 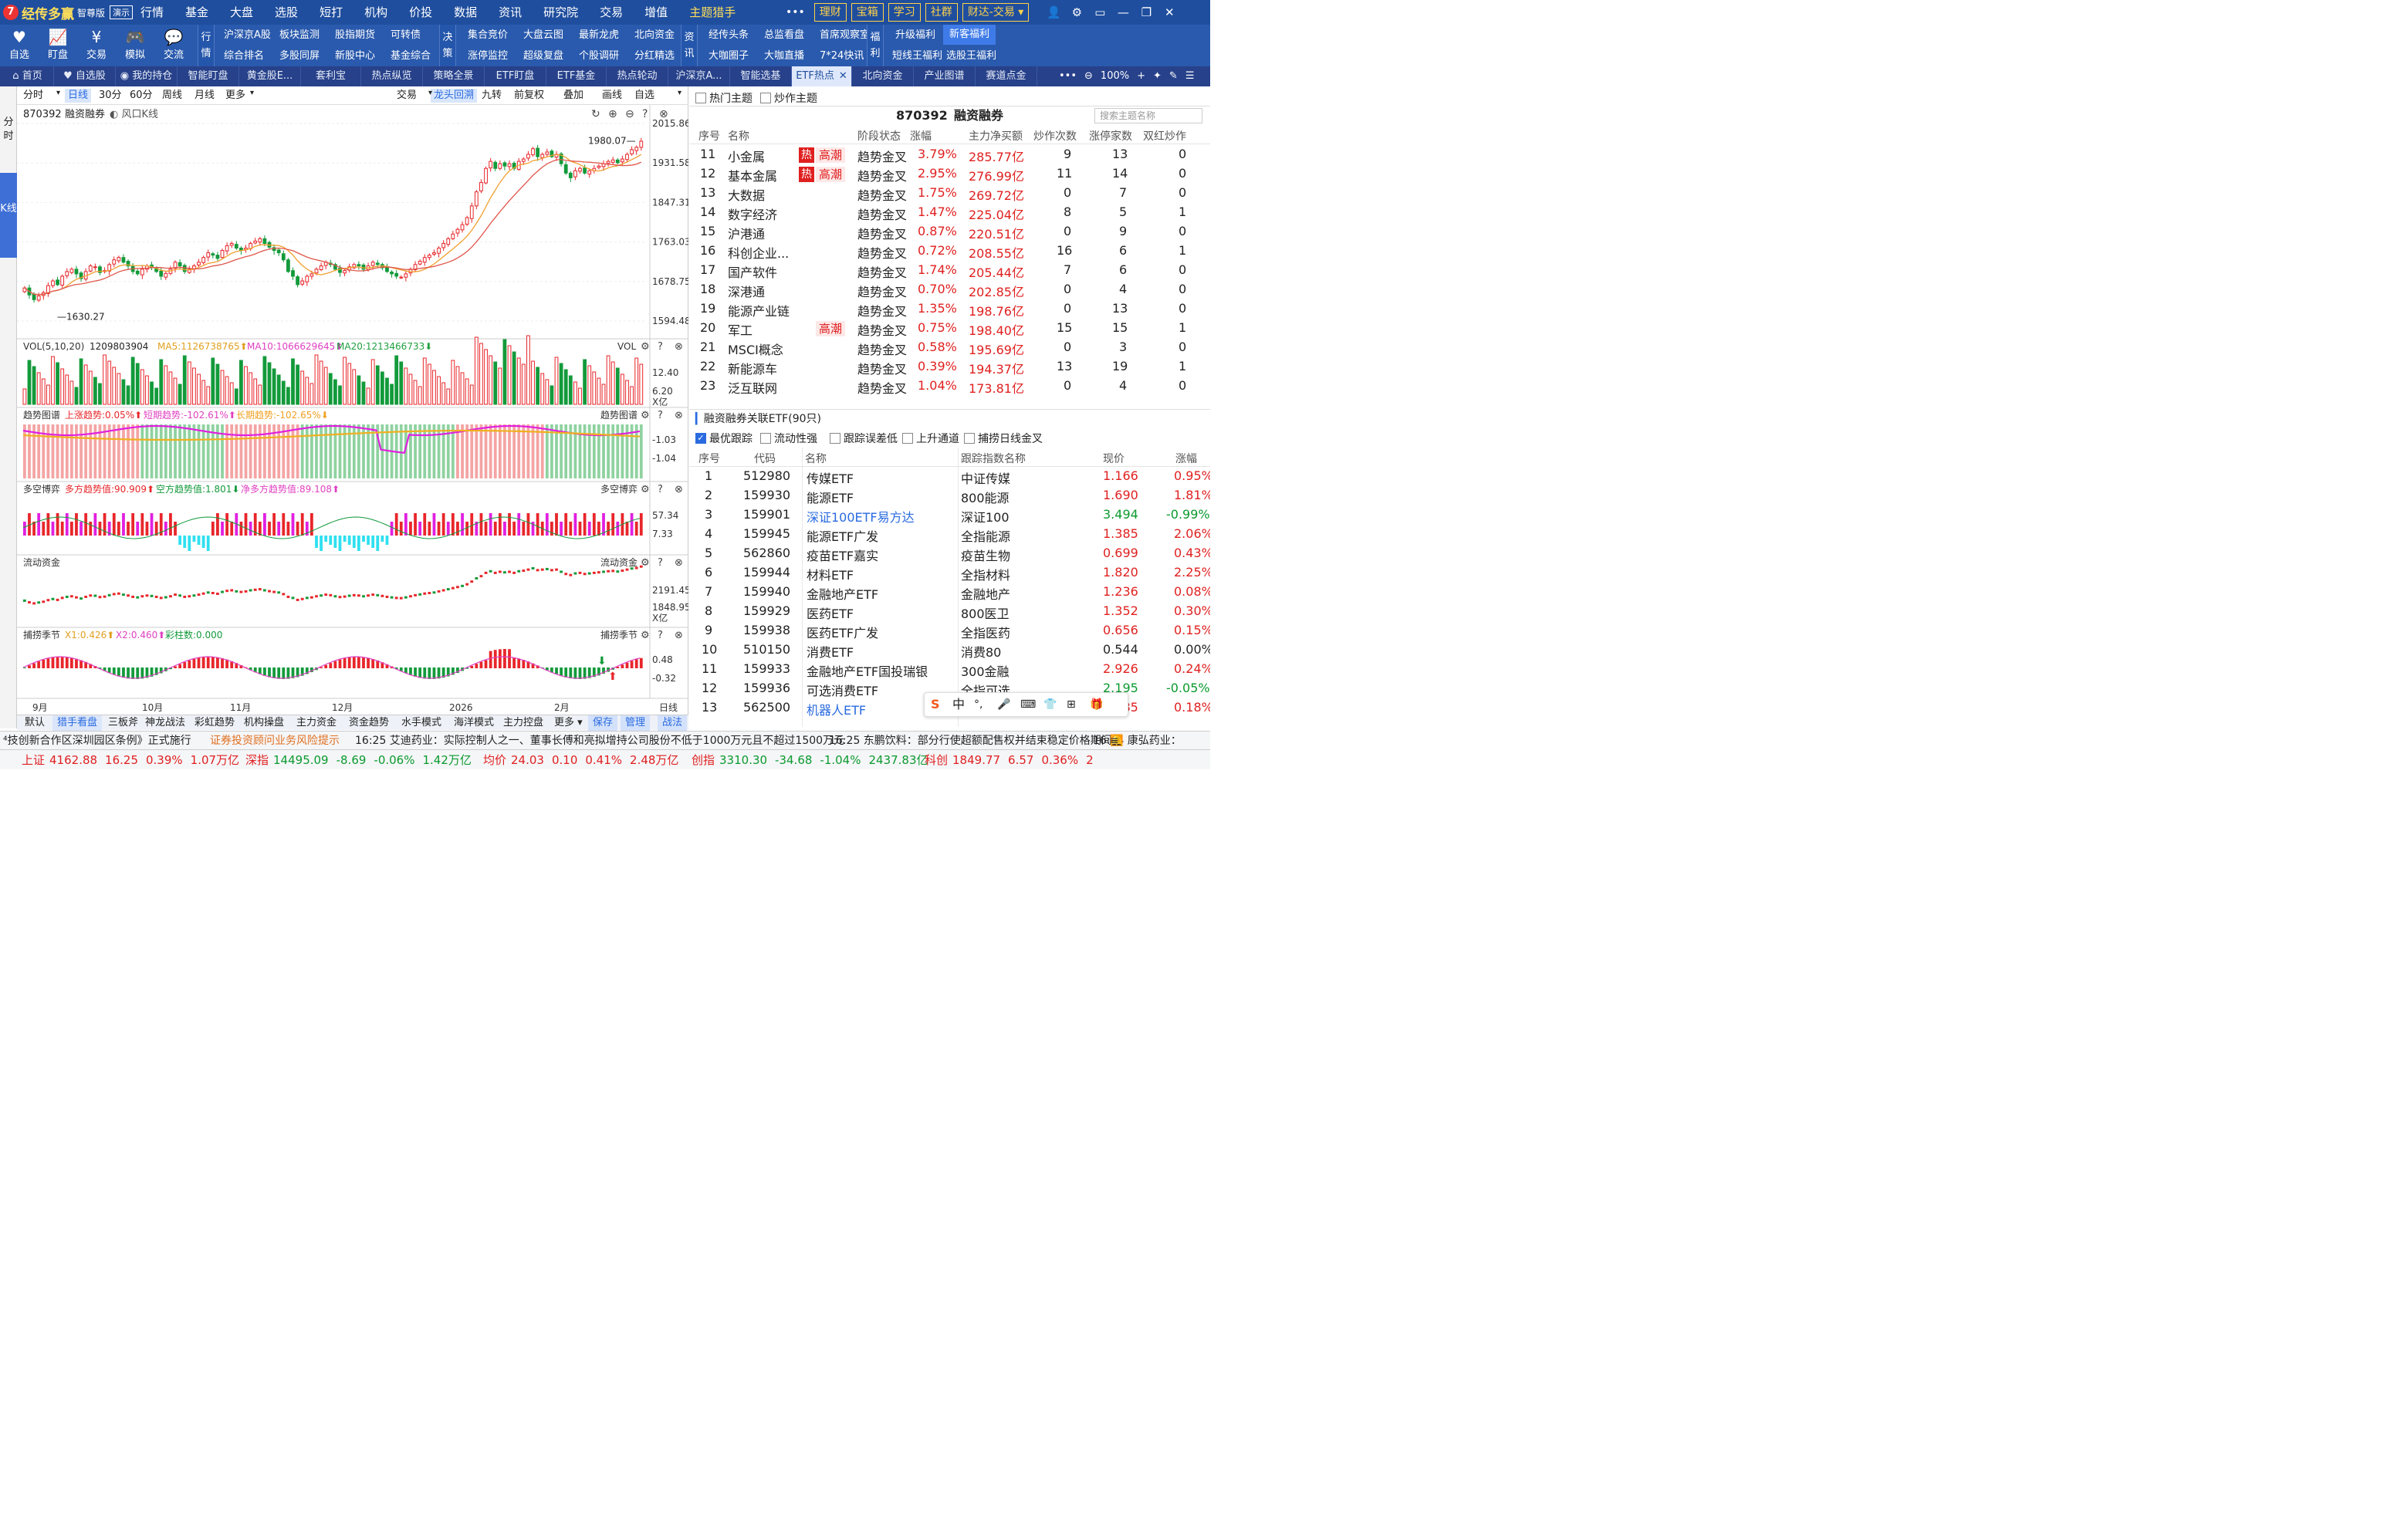 I want to click on demo-badge: 演示, so click(x=122, y=12).